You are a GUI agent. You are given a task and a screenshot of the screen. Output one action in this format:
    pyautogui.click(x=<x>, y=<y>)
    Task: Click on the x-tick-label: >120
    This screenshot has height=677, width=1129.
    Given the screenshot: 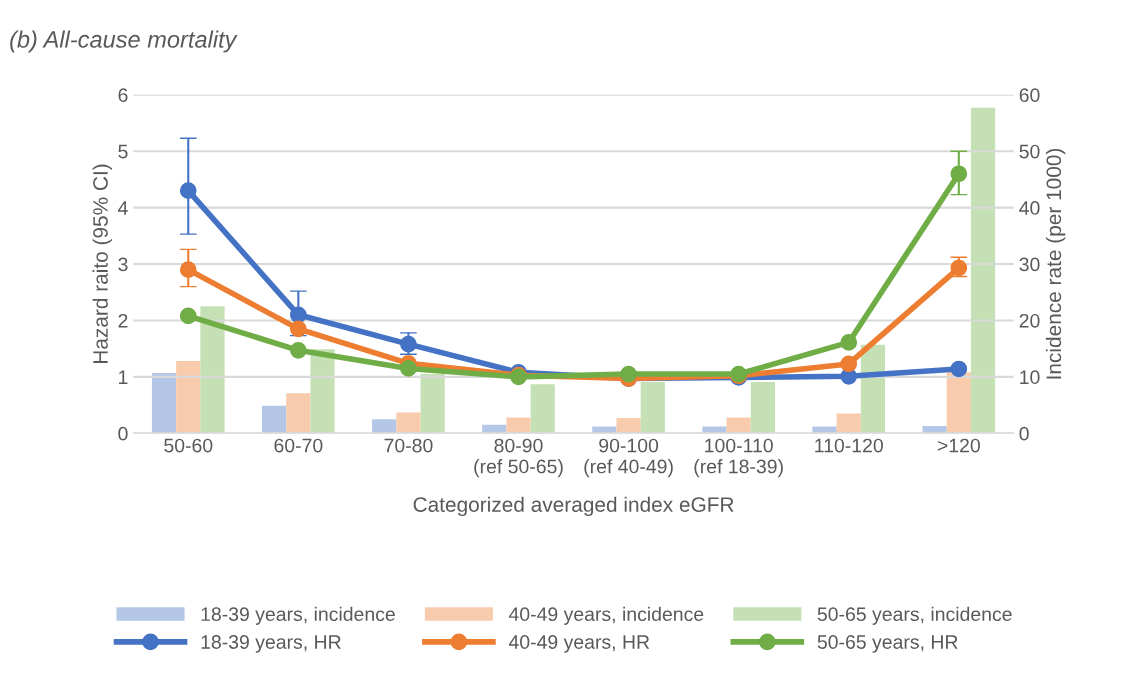 What is the action you would take?
    pyautogui.click(x=958, y=445)
    